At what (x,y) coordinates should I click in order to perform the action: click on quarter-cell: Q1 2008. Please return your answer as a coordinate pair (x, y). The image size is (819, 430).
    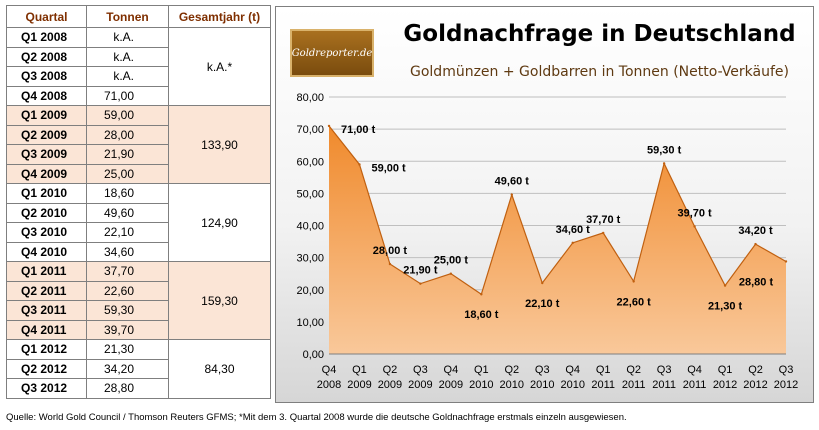
    Looking at the image, I should click on (46, 37).